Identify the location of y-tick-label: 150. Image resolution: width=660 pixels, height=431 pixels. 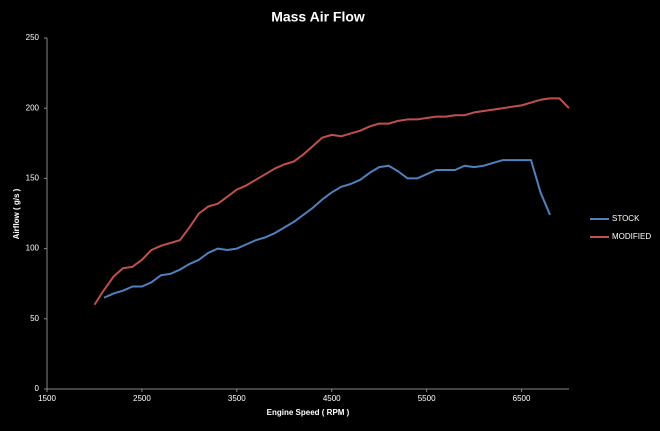
(33, 178).